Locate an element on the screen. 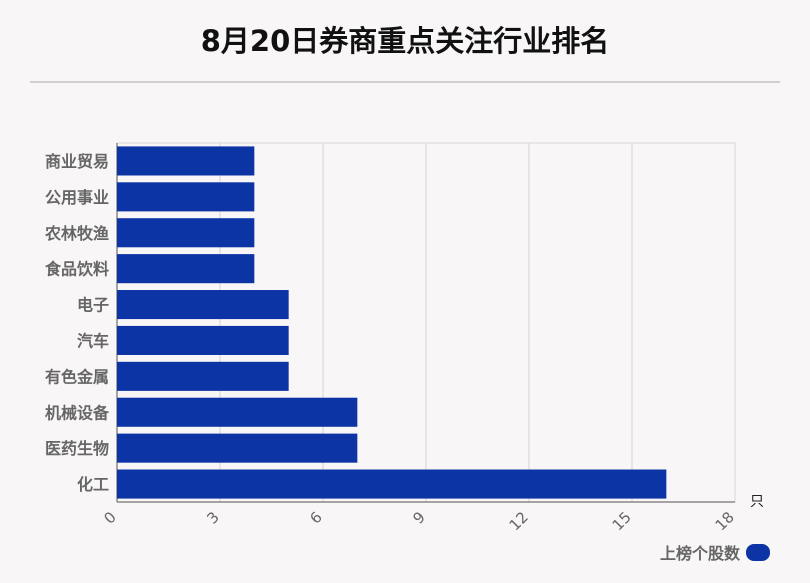 The height and width of the screenshot is (583, 810). category-label: 公用事业 is located at coordinates (77, 197).